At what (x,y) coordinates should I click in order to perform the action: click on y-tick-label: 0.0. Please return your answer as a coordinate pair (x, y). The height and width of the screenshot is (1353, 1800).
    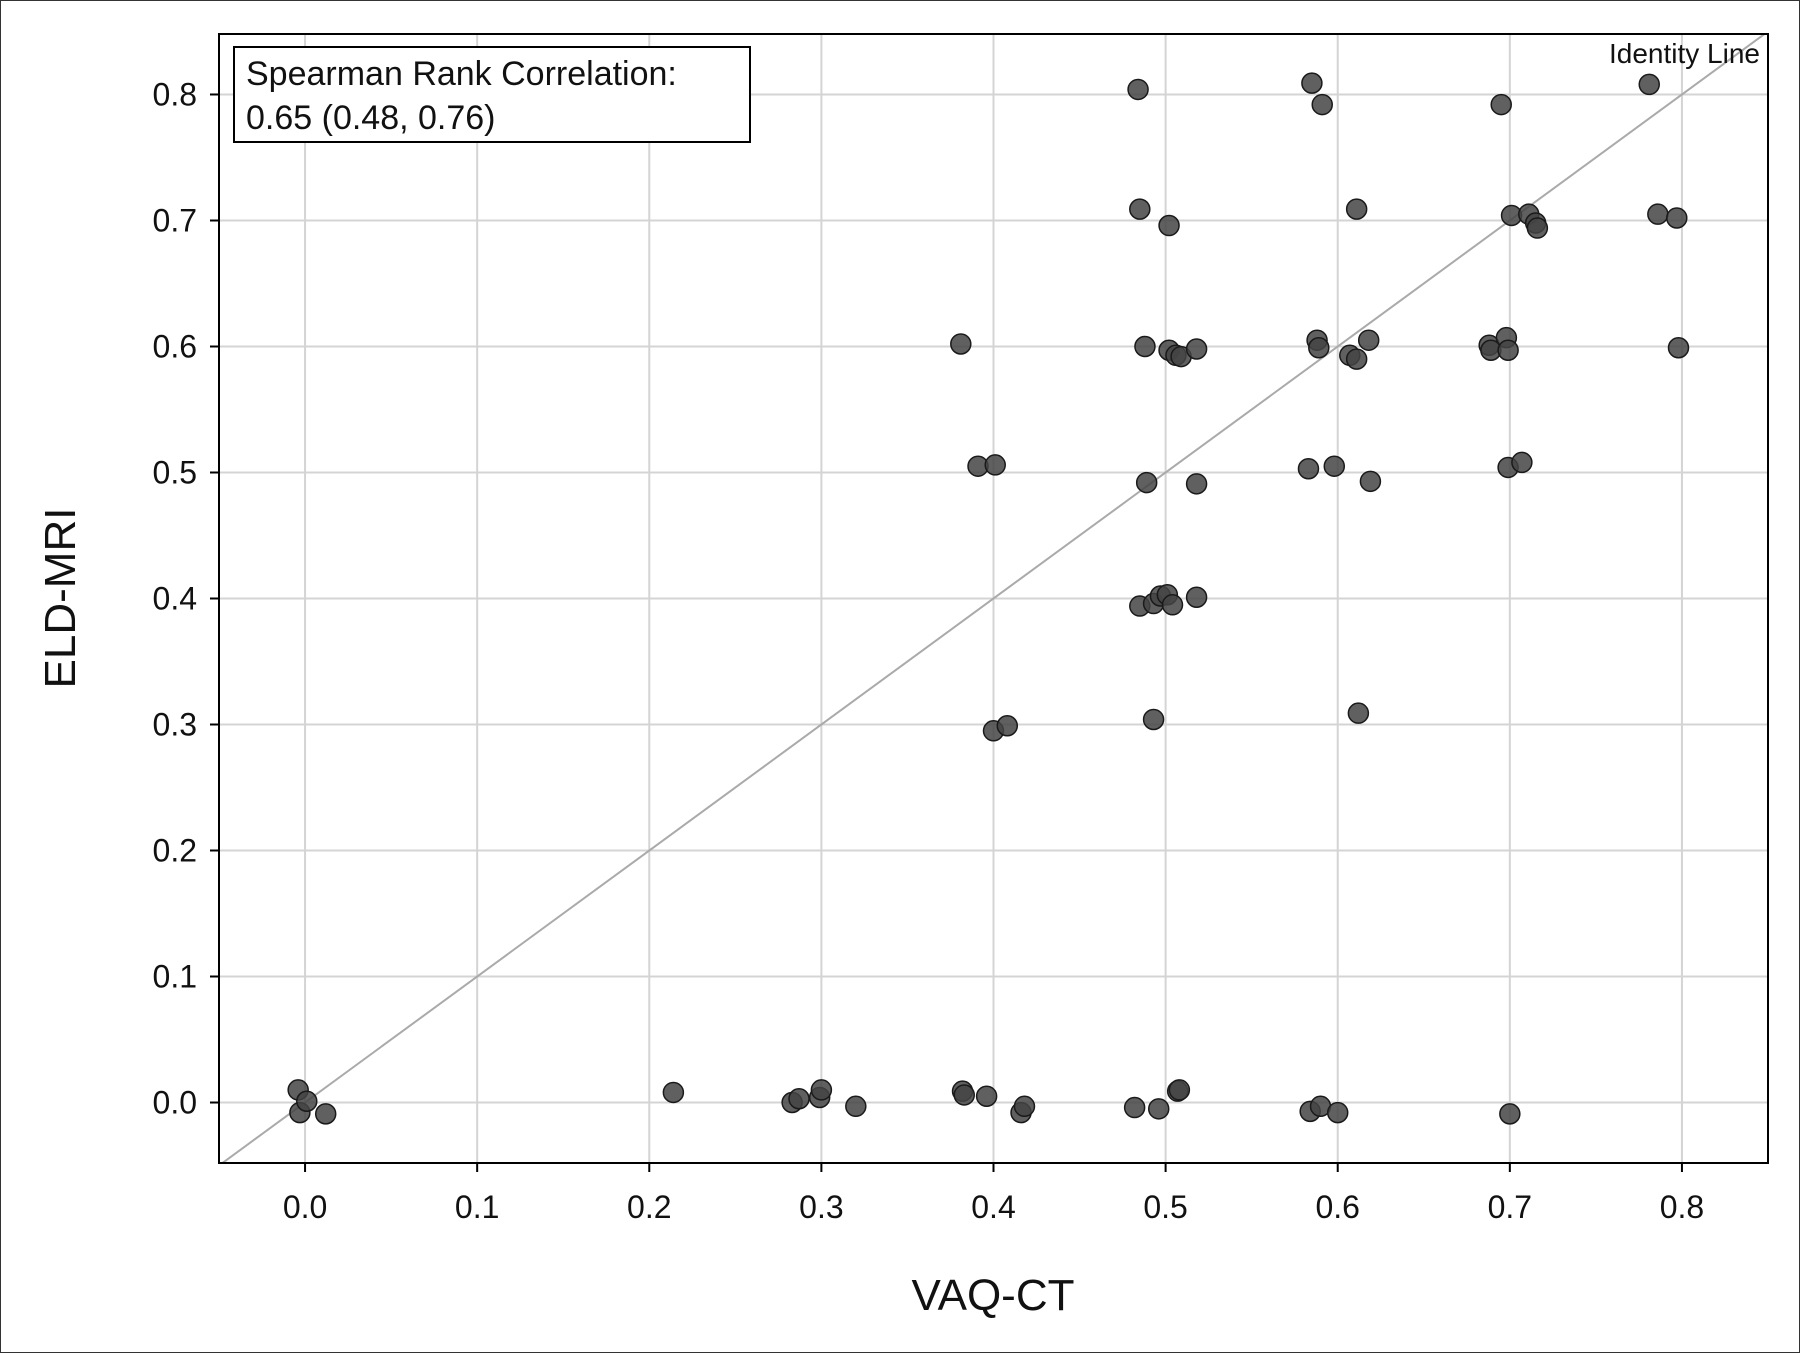
    Looking at the image, I should click on (175, 1103).